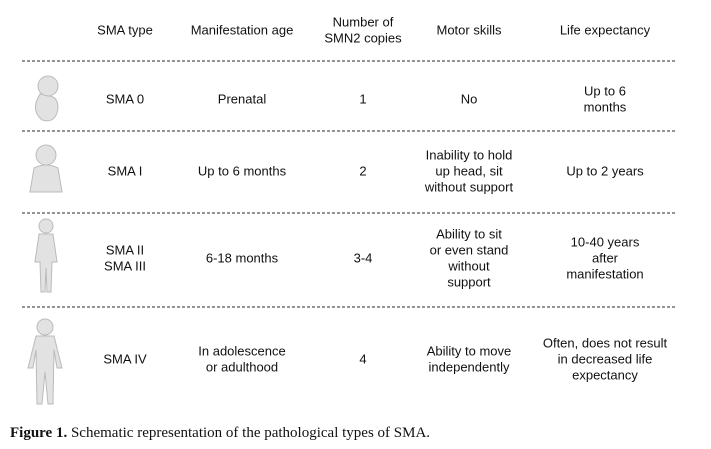 This screenshot has width=711, height=449. What do you see at coordinates (605, 342) in the screenshot?
I see `table-cell: Often, does not result` at bounding box center [605, 342].